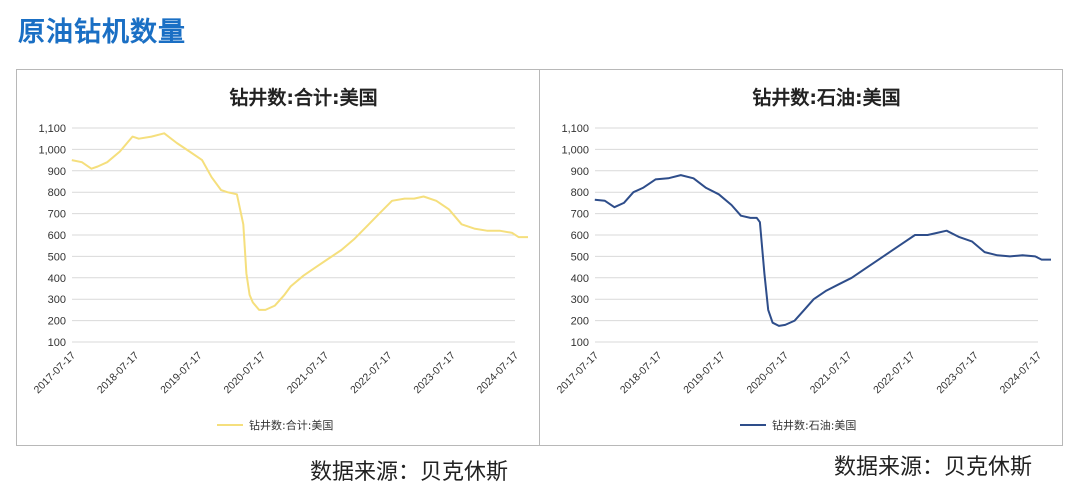 This screenshot has width=1080, height=488. Describe the element at coordinates (102, 32) in the screenshot. I see `page-title: 原油钻机数量` at that location.